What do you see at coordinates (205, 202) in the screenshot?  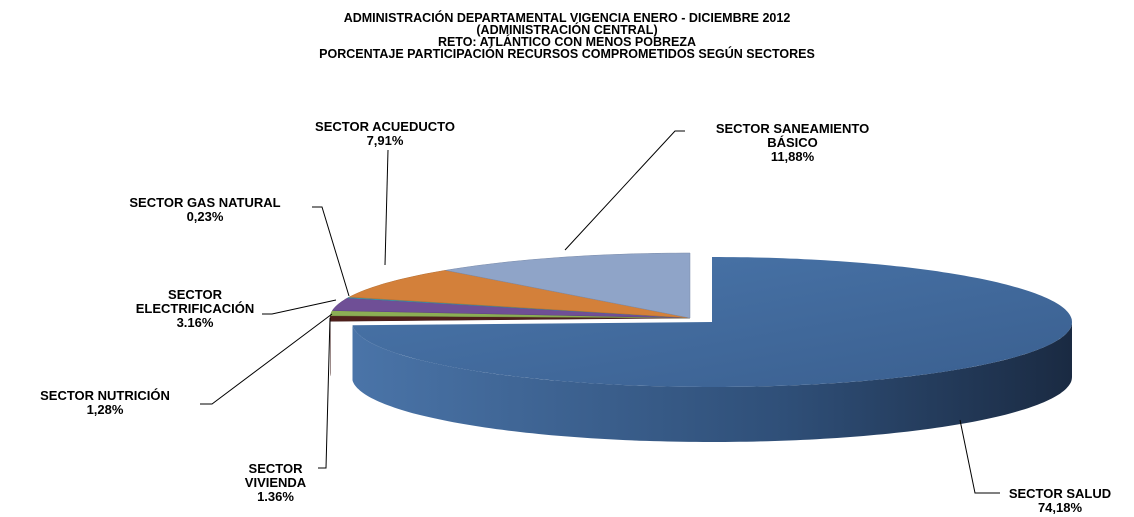 I see `category-label: SECTOR GAS NATURAL` at bounding box center [205, 202].